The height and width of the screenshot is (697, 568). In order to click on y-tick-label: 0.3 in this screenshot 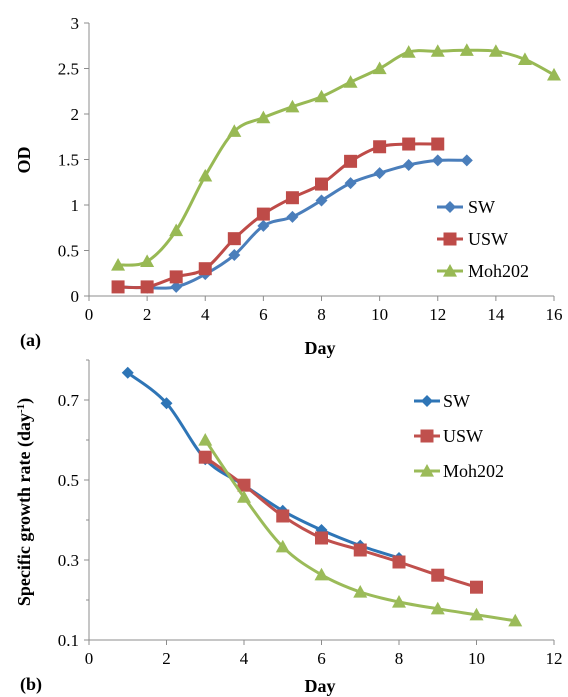, I will do `click(68, 560)`.